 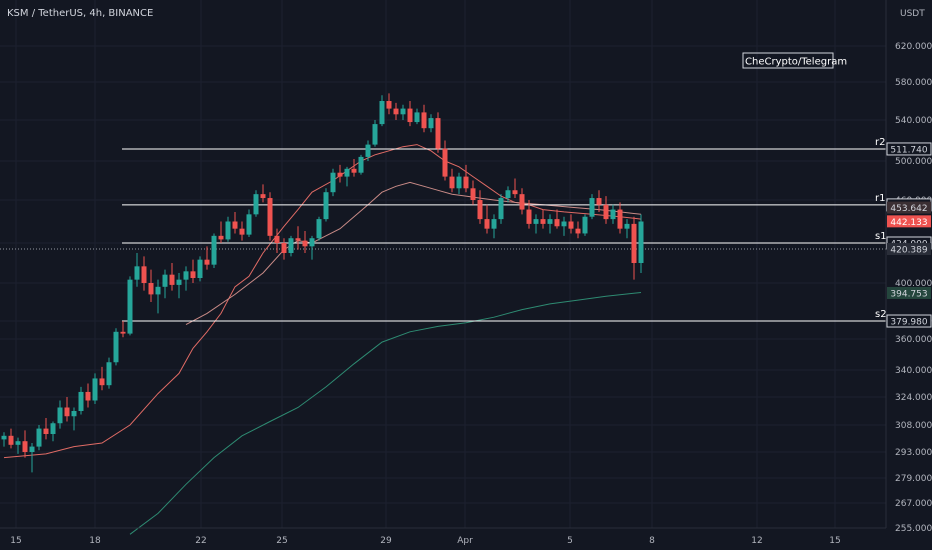 I want to click on price-tick-label: 255.000, so click(x=913, y=529).